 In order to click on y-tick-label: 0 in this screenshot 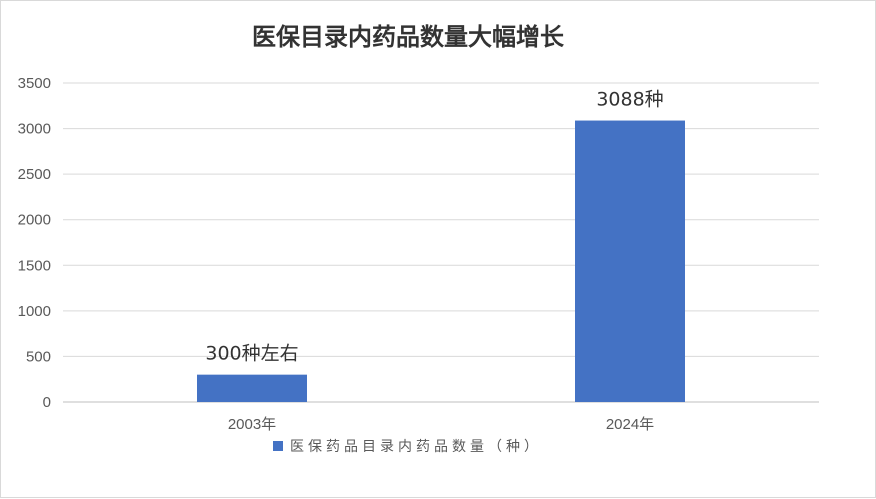, I will do `click(47, 402)`.